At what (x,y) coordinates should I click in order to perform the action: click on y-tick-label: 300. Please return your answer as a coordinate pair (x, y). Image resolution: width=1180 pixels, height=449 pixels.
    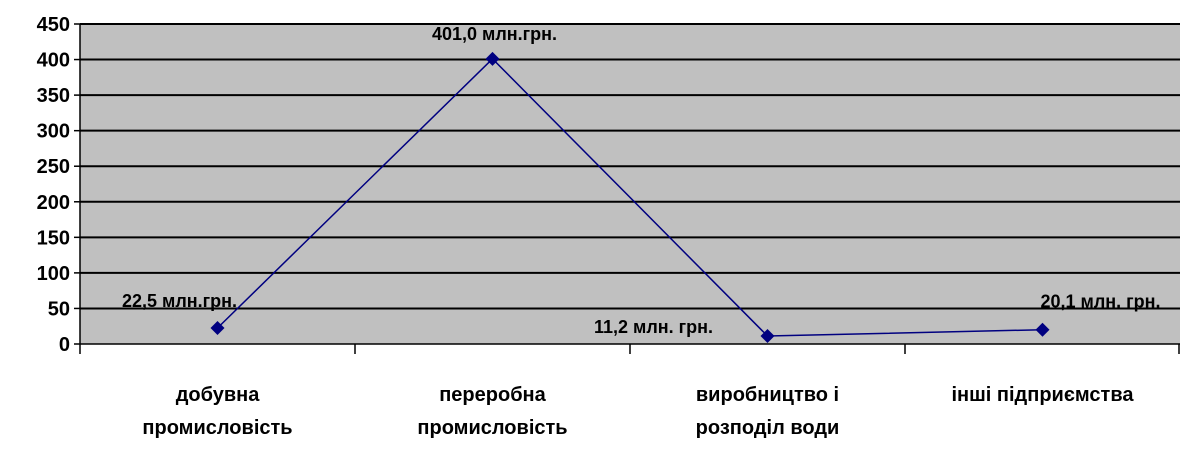
    Looking at the image, I should click on (53, 132).